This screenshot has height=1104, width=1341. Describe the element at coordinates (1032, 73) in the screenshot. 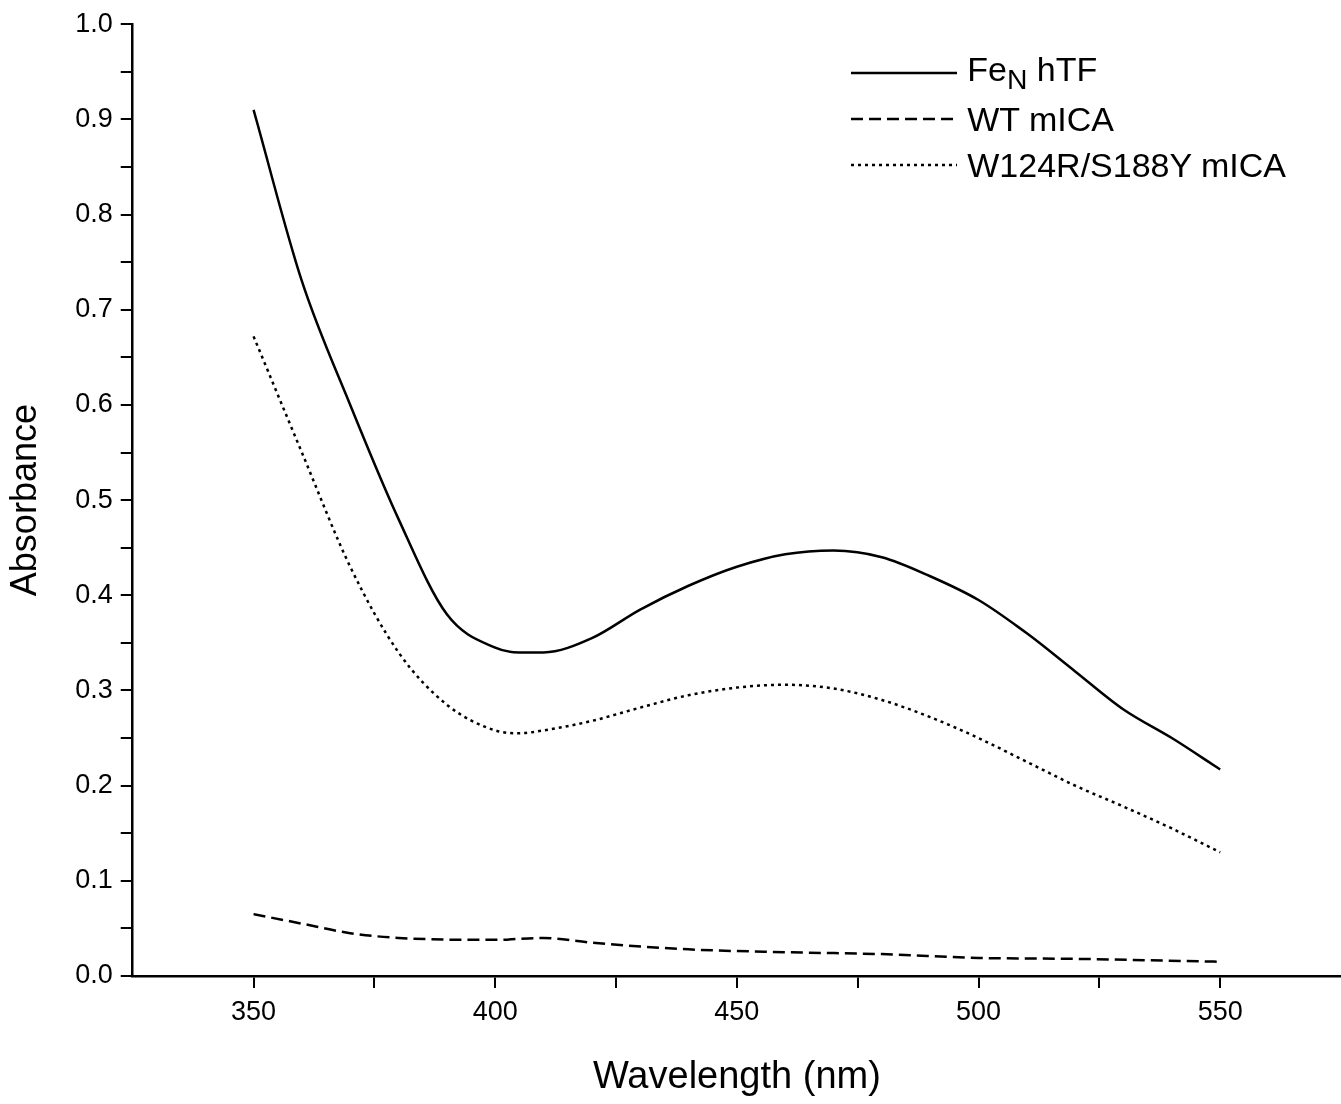

I see `legend-label: Fe$_{N}$ hTF` at that location.